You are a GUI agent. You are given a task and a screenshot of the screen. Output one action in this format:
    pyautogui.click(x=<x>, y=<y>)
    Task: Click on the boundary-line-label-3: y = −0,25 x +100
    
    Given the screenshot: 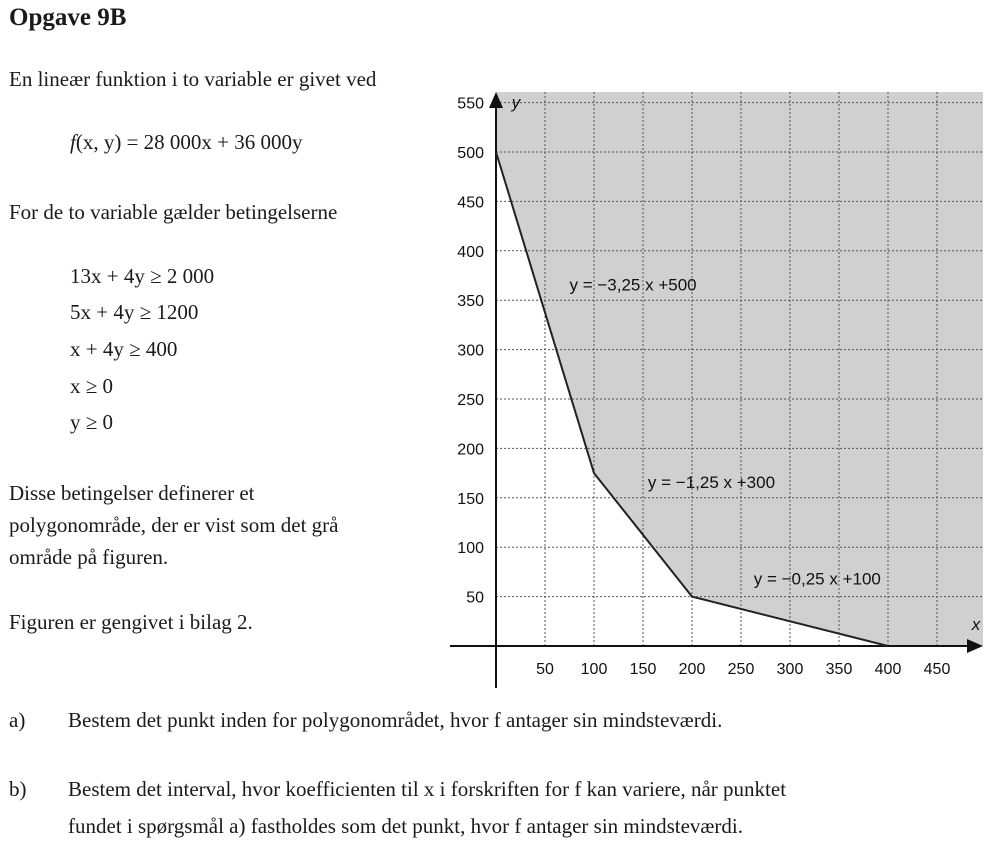 What is the action you would take?
    pyautogui.click(x=817, y=579)
    